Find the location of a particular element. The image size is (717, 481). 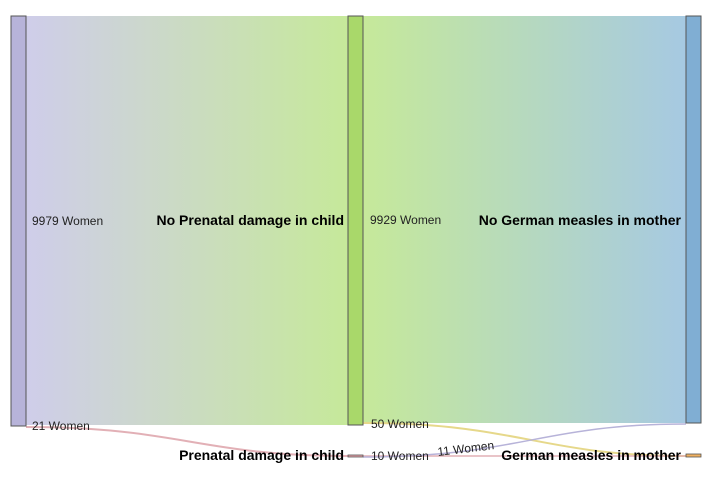

flow-label-10: 10 Women is located at coordinates (400, 456).